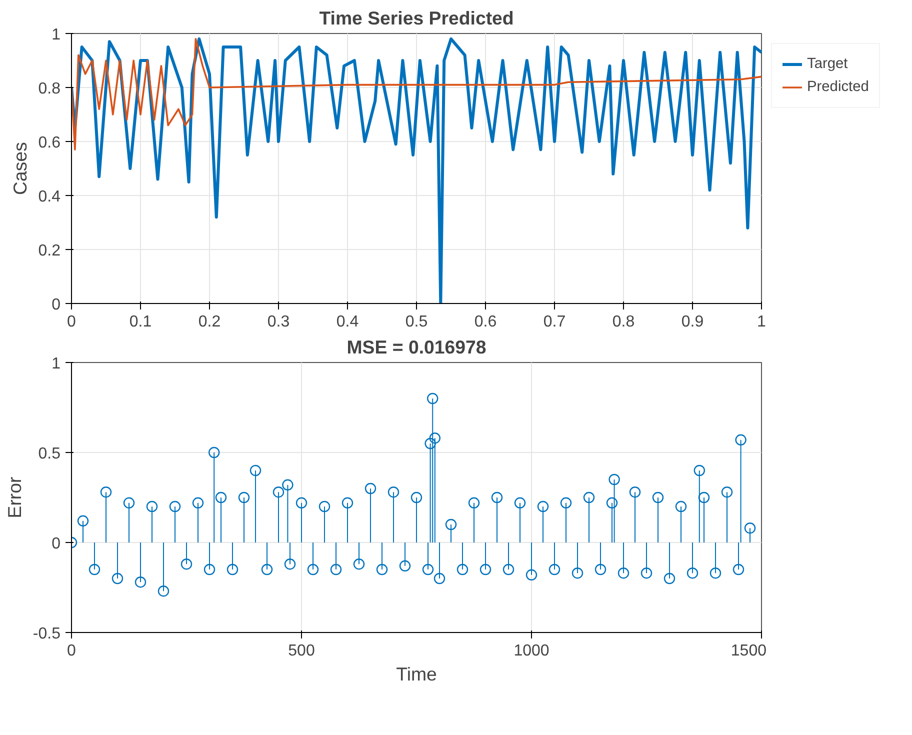  Describe the element at coordinates (140, 322) in the screenshot. I see `x-tick-label: 0.1` at that location.